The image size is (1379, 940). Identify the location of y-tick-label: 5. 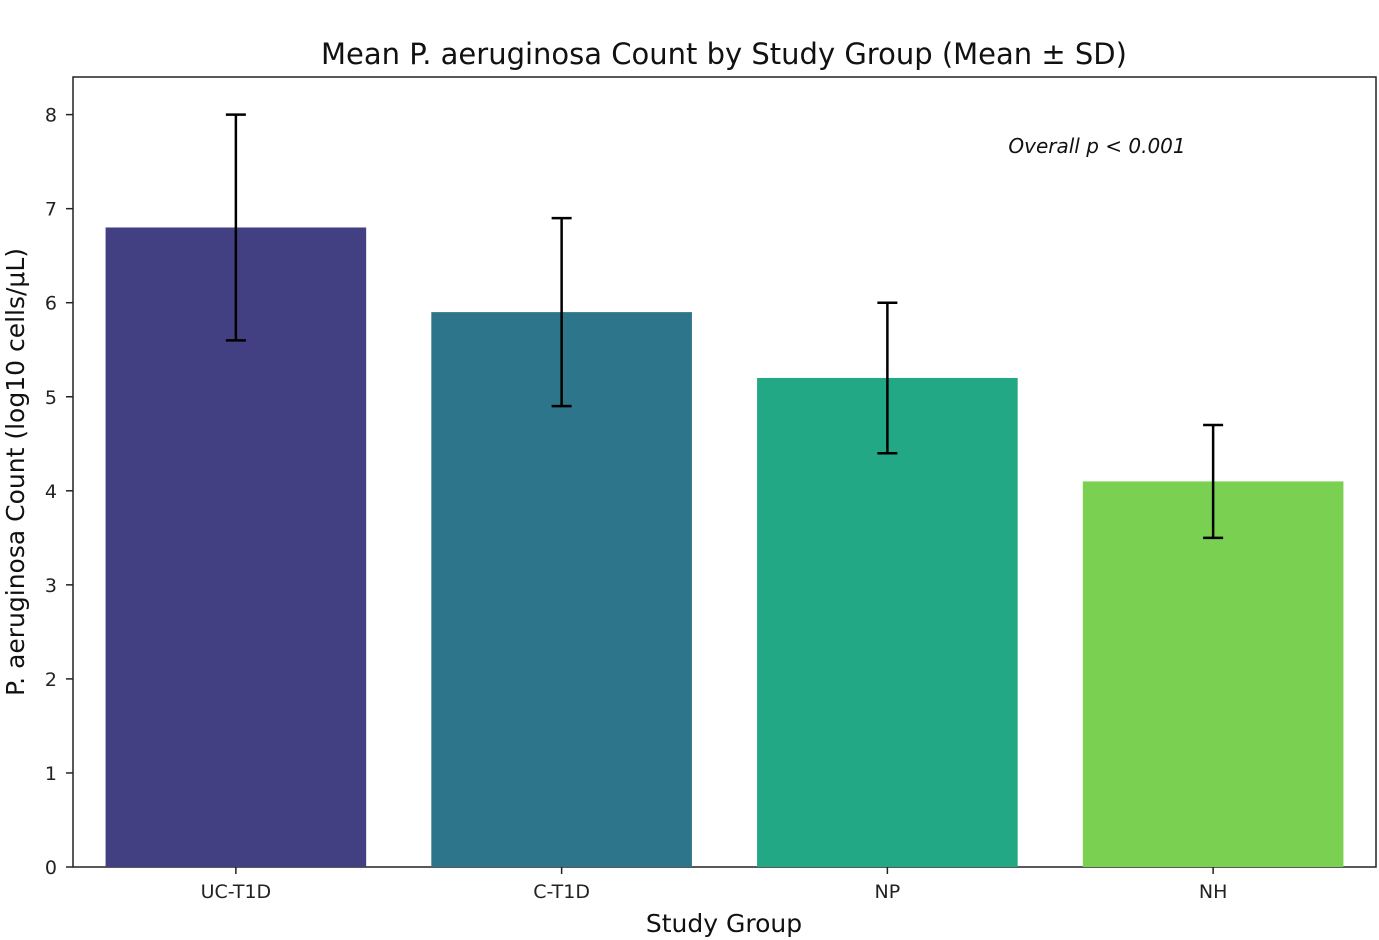
(51, 398).